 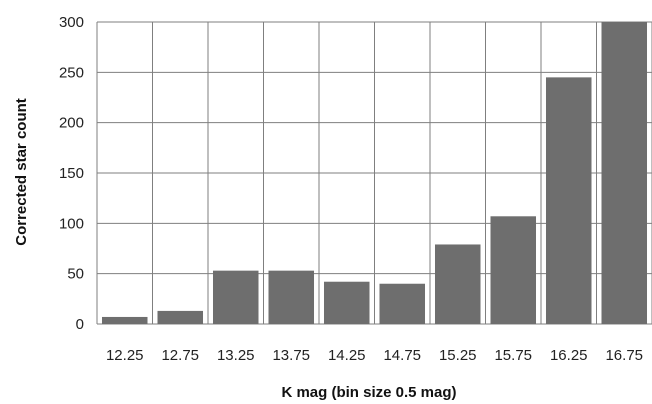 I want to click on x-tick-label: 16.75, so click(x=624, y=355).